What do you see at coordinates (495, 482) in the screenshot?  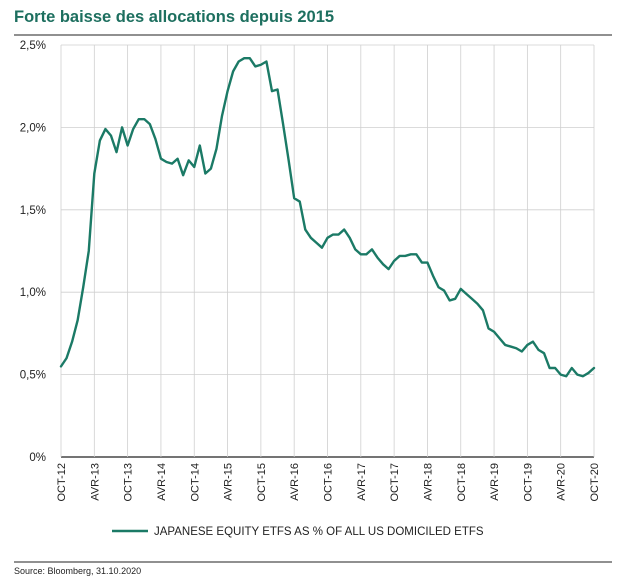 I see `x-tick-label: AVR-19` at bounding box center [495, 482].